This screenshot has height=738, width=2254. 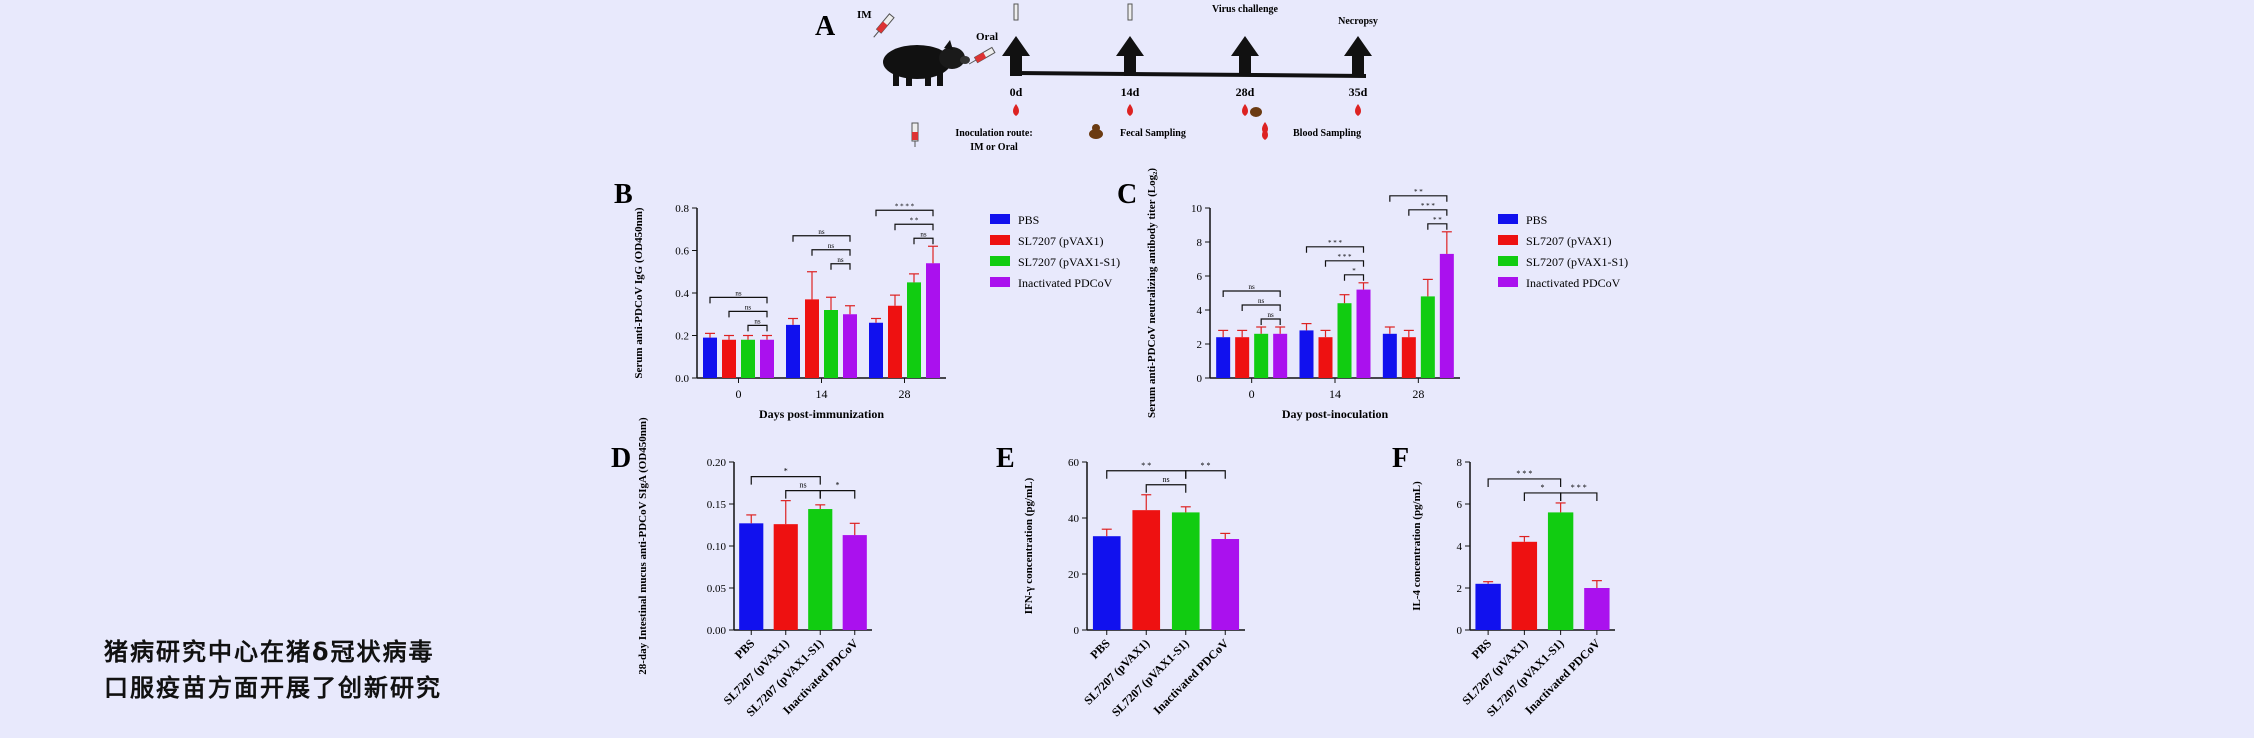 I want to click on y-axis-title: IL-4 concentration (pg/mL), so click(x=1417, y=546).